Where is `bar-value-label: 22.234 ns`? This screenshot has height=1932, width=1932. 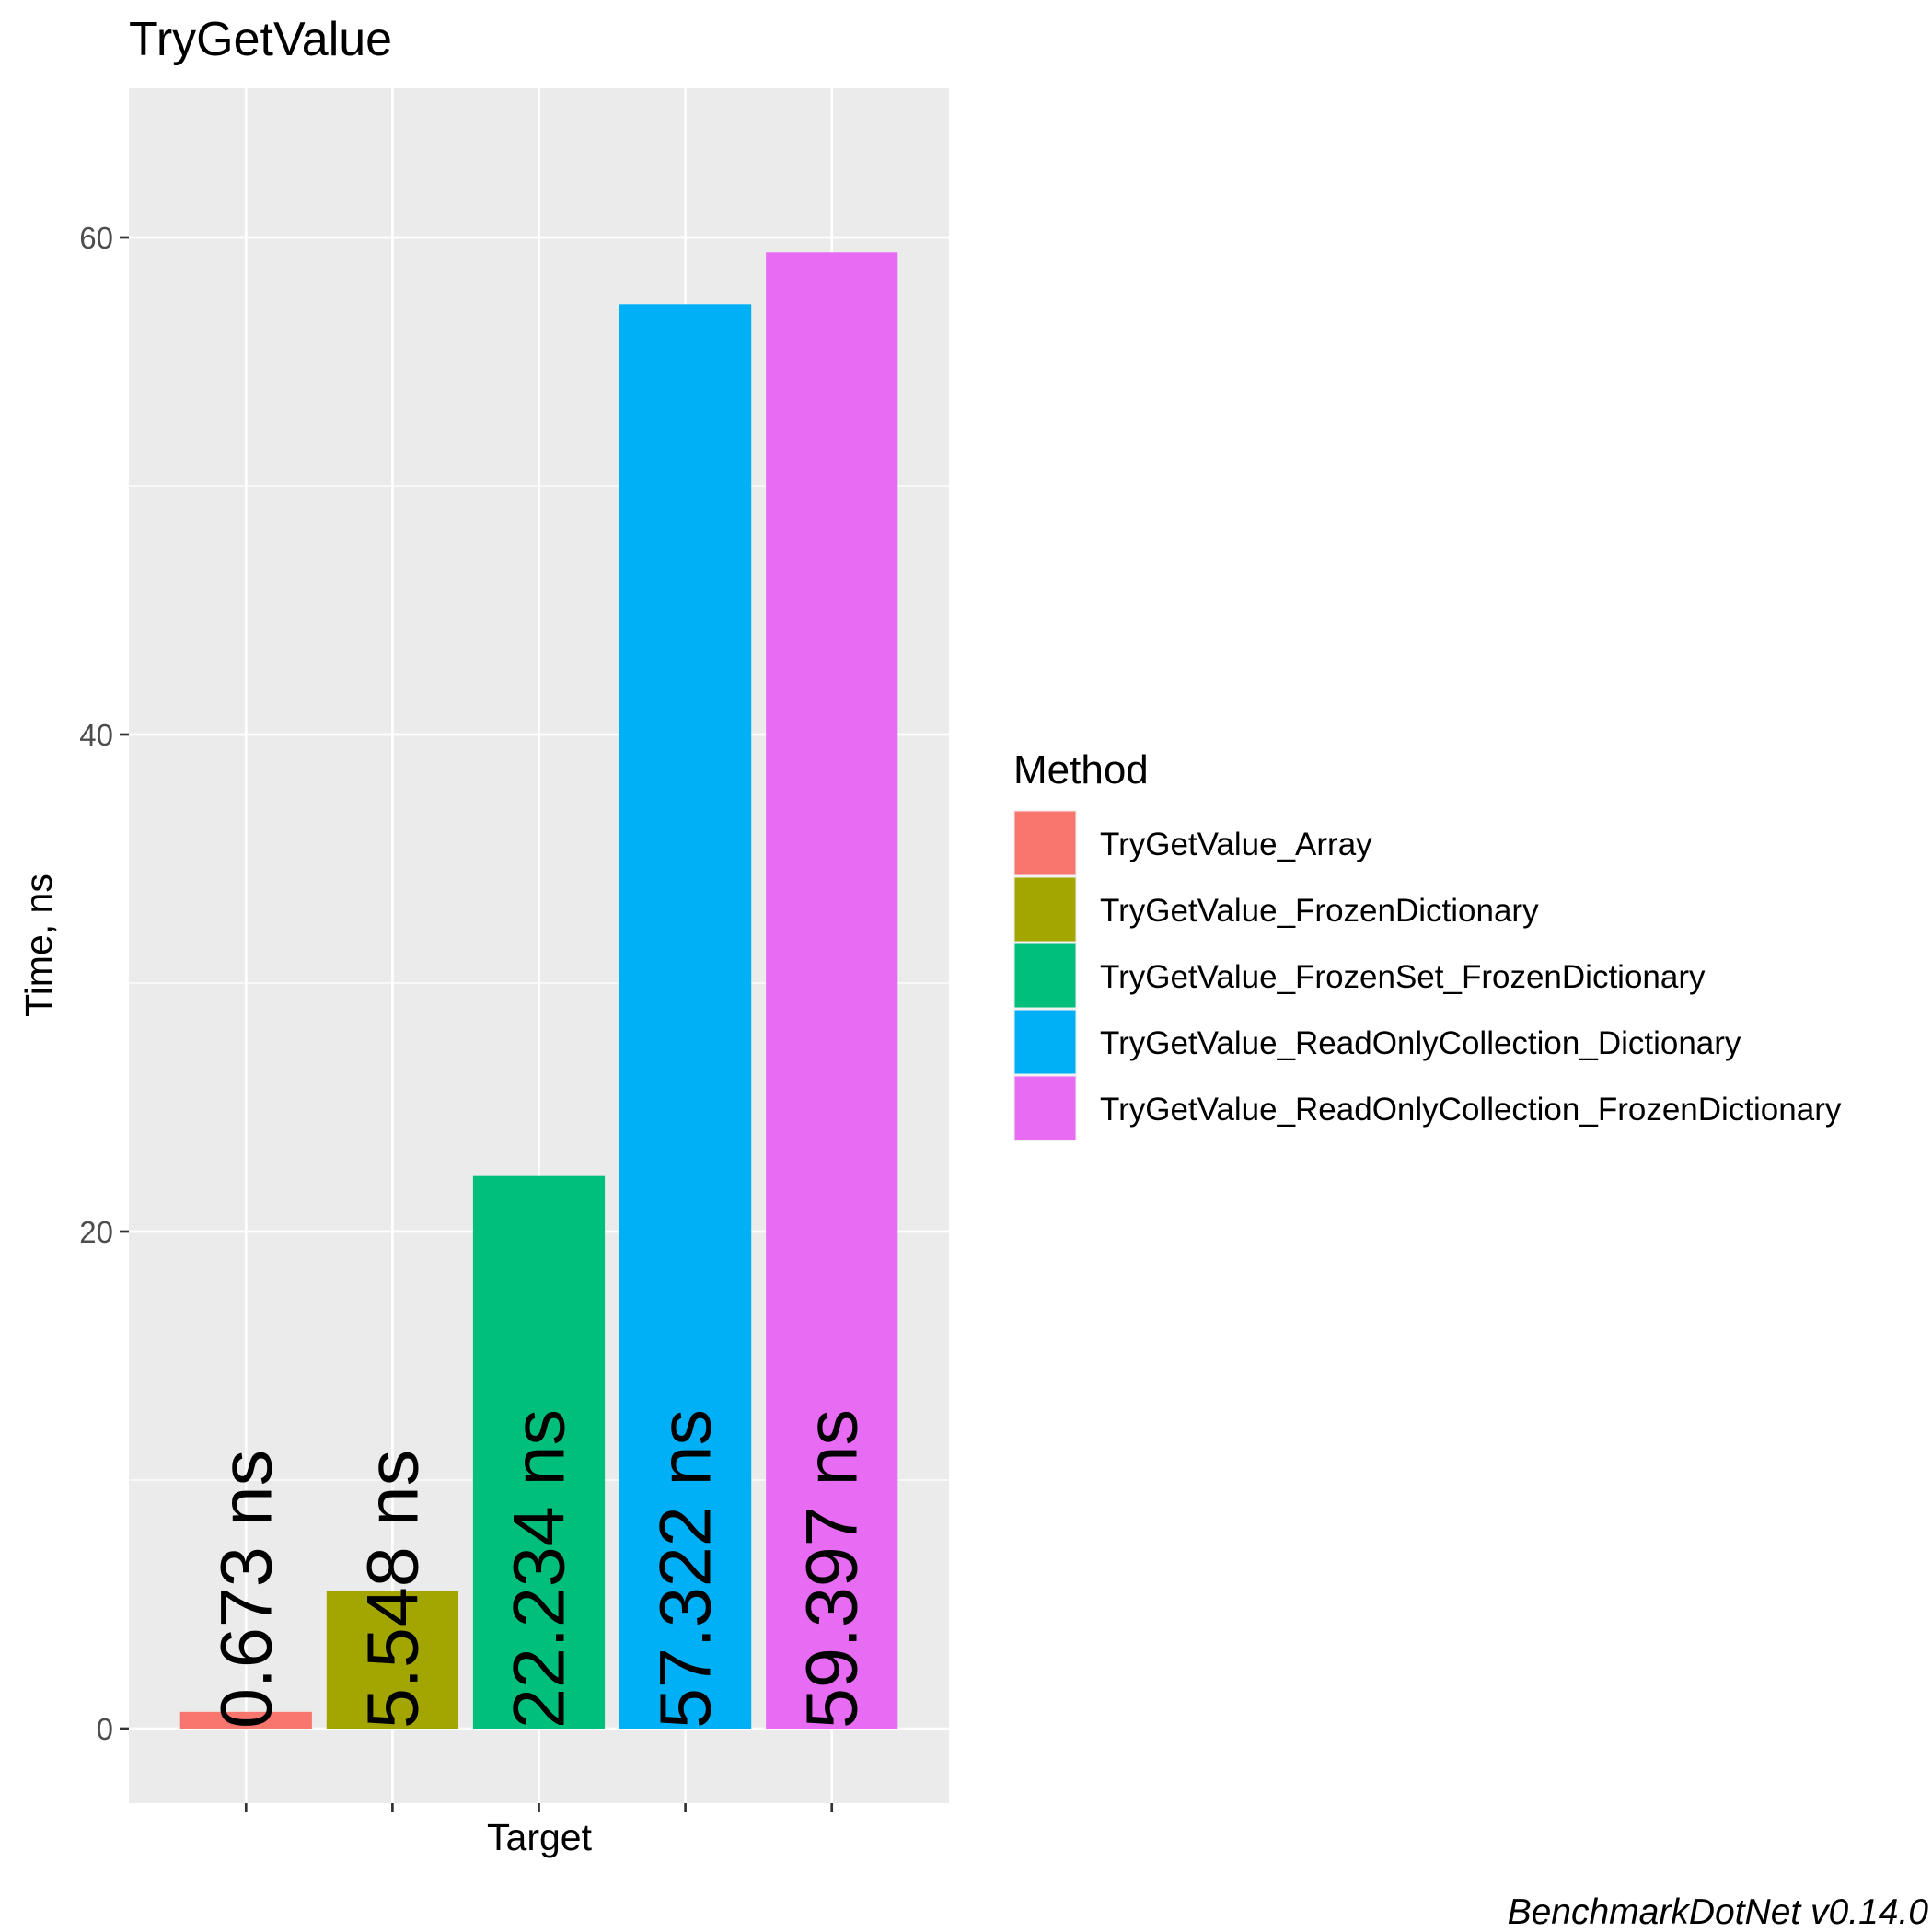 bar-value-label: 22.234 ns is located at coordinates (539, 1569).